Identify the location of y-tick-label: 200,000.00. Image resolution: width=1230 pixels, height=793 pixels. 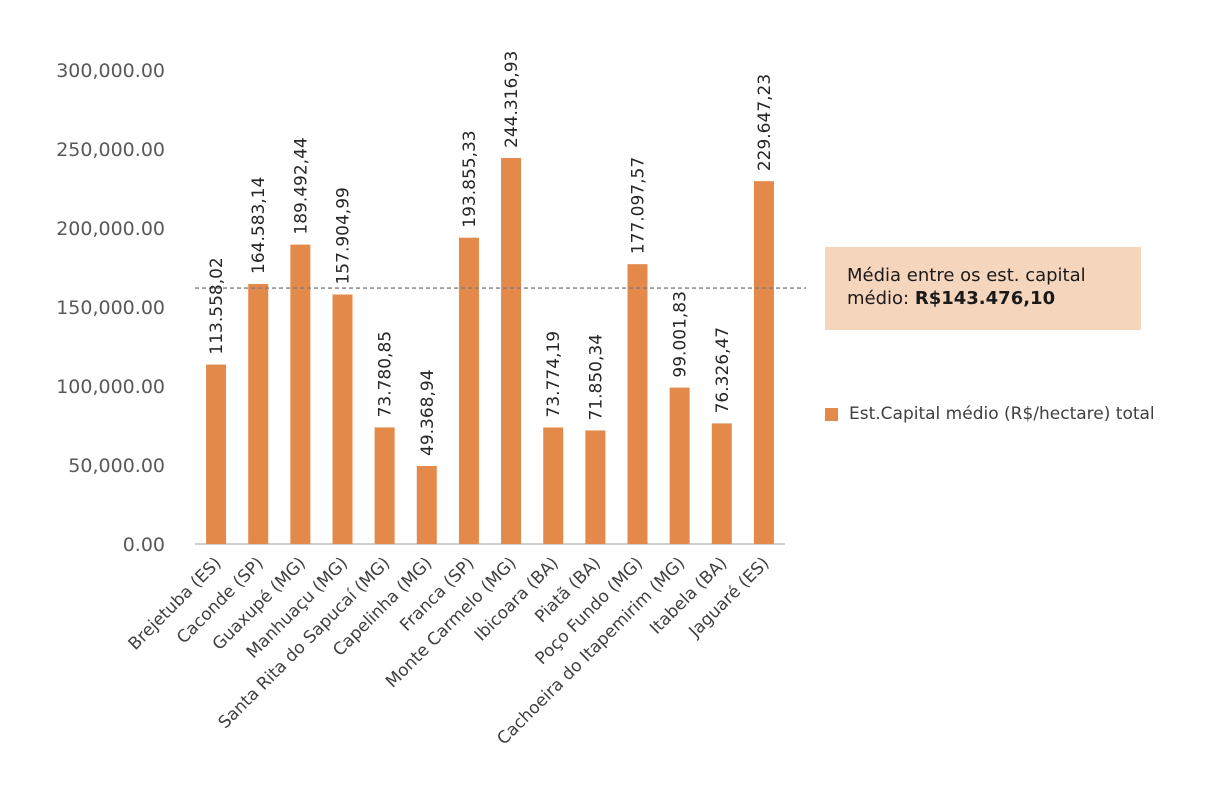
(110, 229).